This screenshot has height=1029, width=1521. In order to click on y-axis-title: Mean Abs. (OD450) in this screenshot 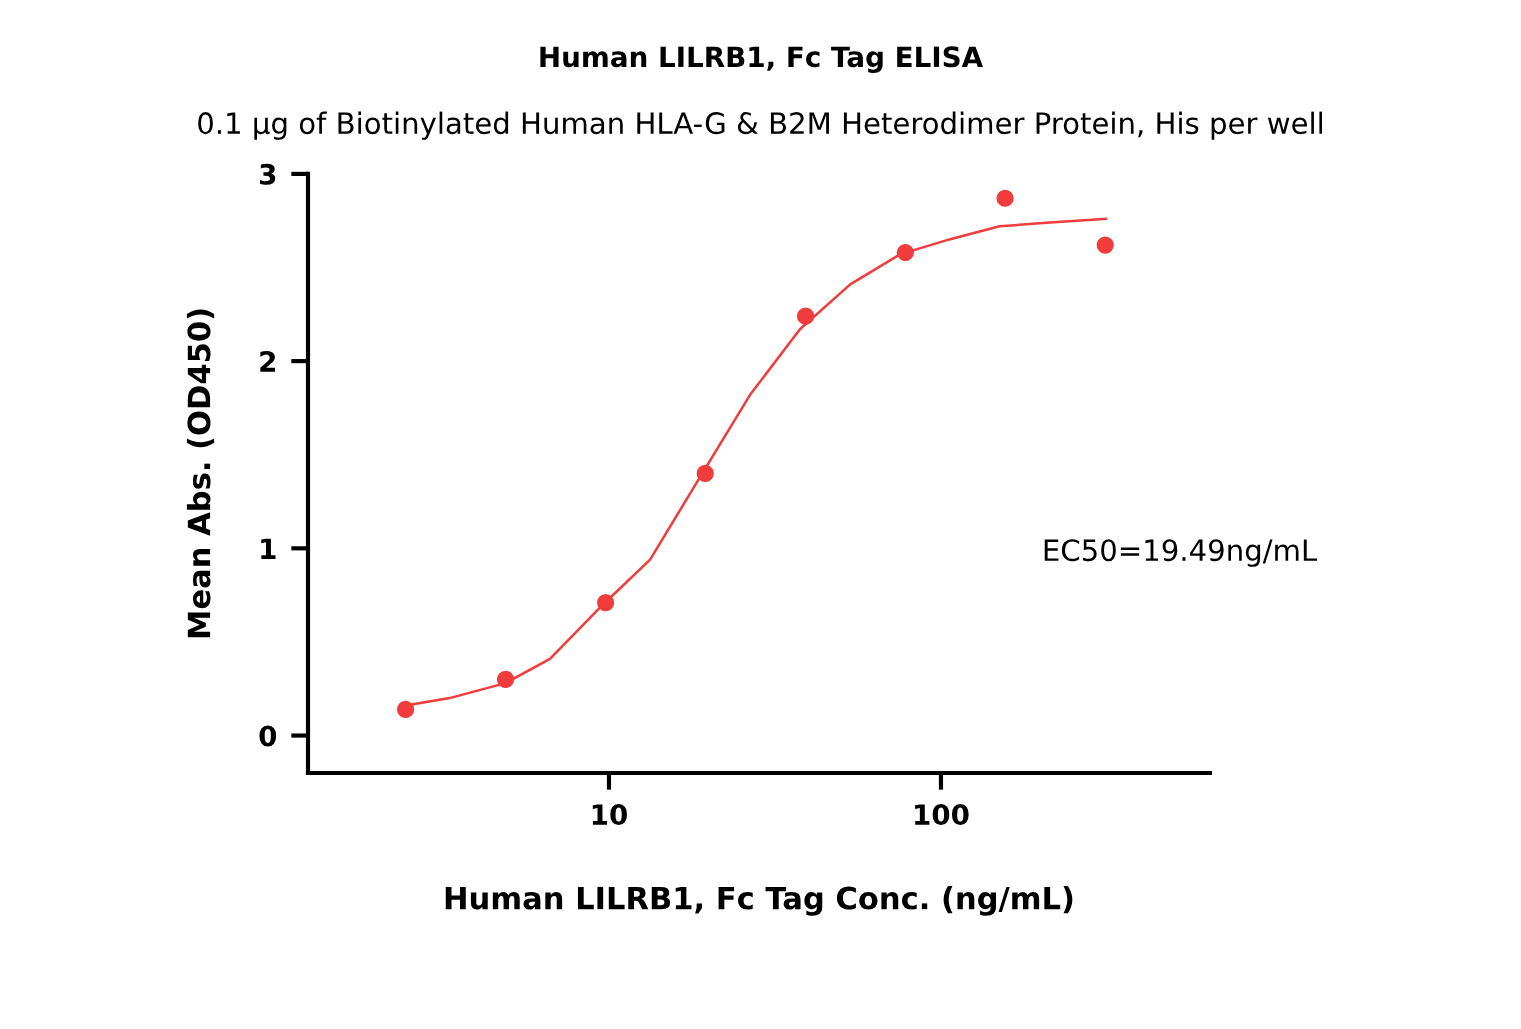, I will do `click(200, 473)`.